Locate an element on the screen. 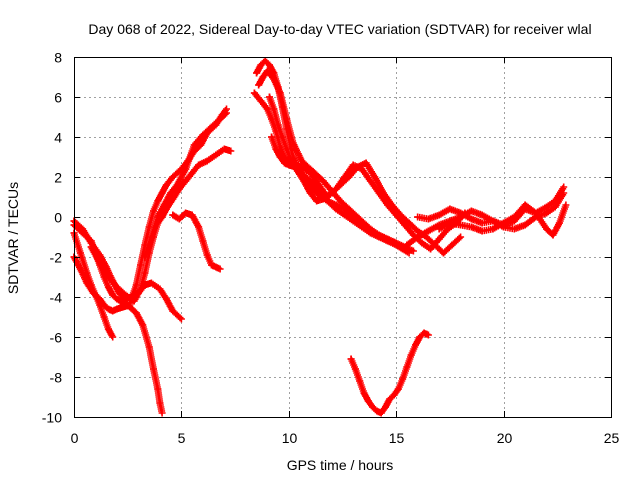  series-trail is located at coordinates (389, 373).